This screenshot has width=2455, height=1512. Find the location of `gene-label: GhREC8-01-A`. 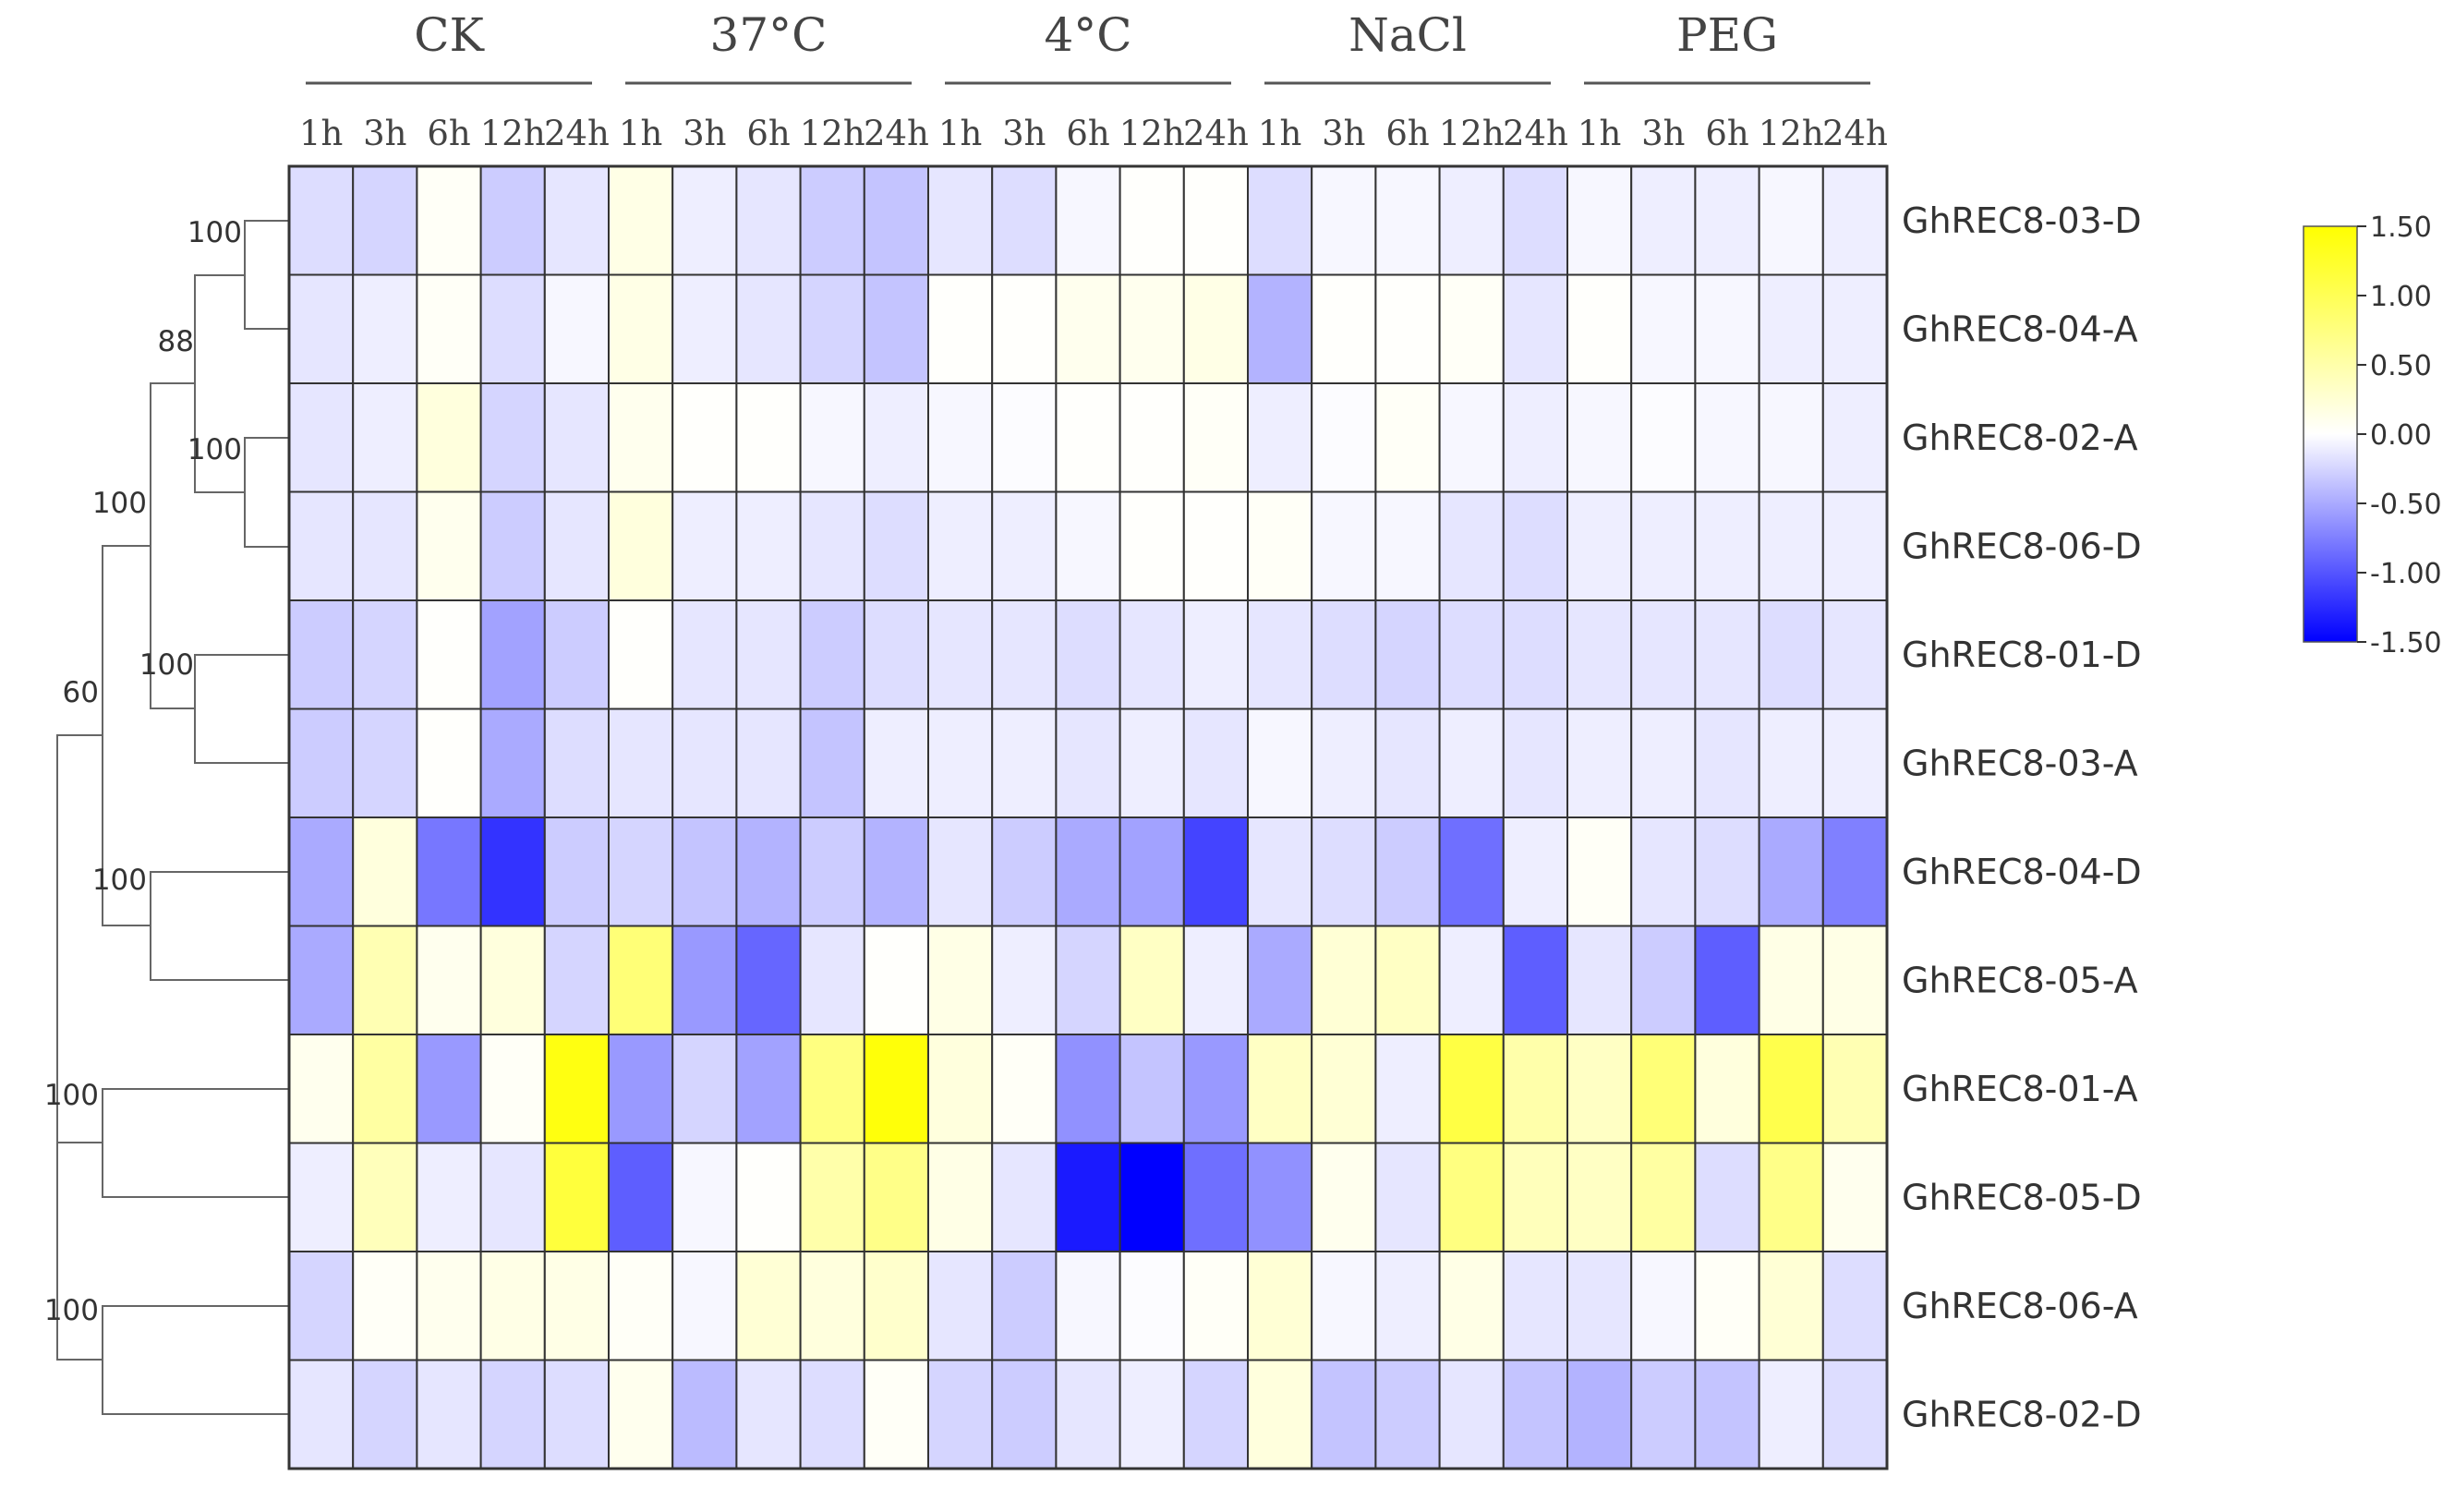

gene-label: GhREC8-01-A is located at coordinates (2020, 1089).